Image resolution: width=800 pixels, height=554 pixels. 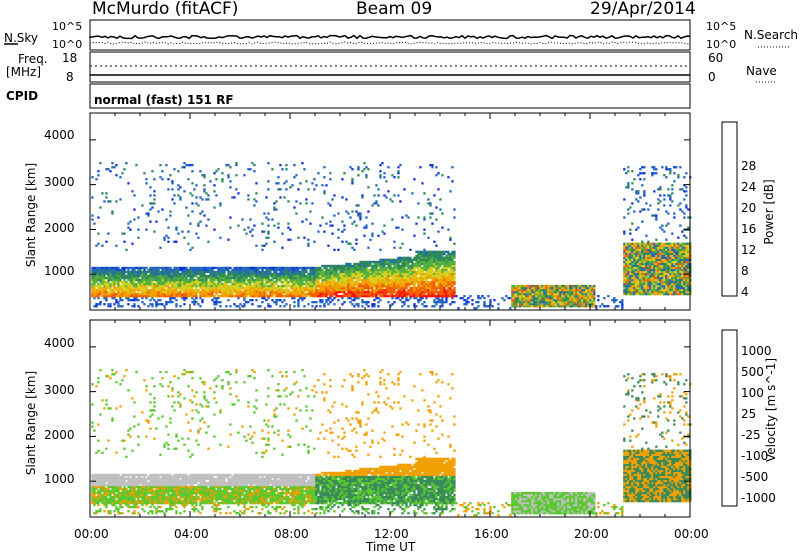 I want to click on nsearch-tick-top: 10^5, so click(x=721, y=26).